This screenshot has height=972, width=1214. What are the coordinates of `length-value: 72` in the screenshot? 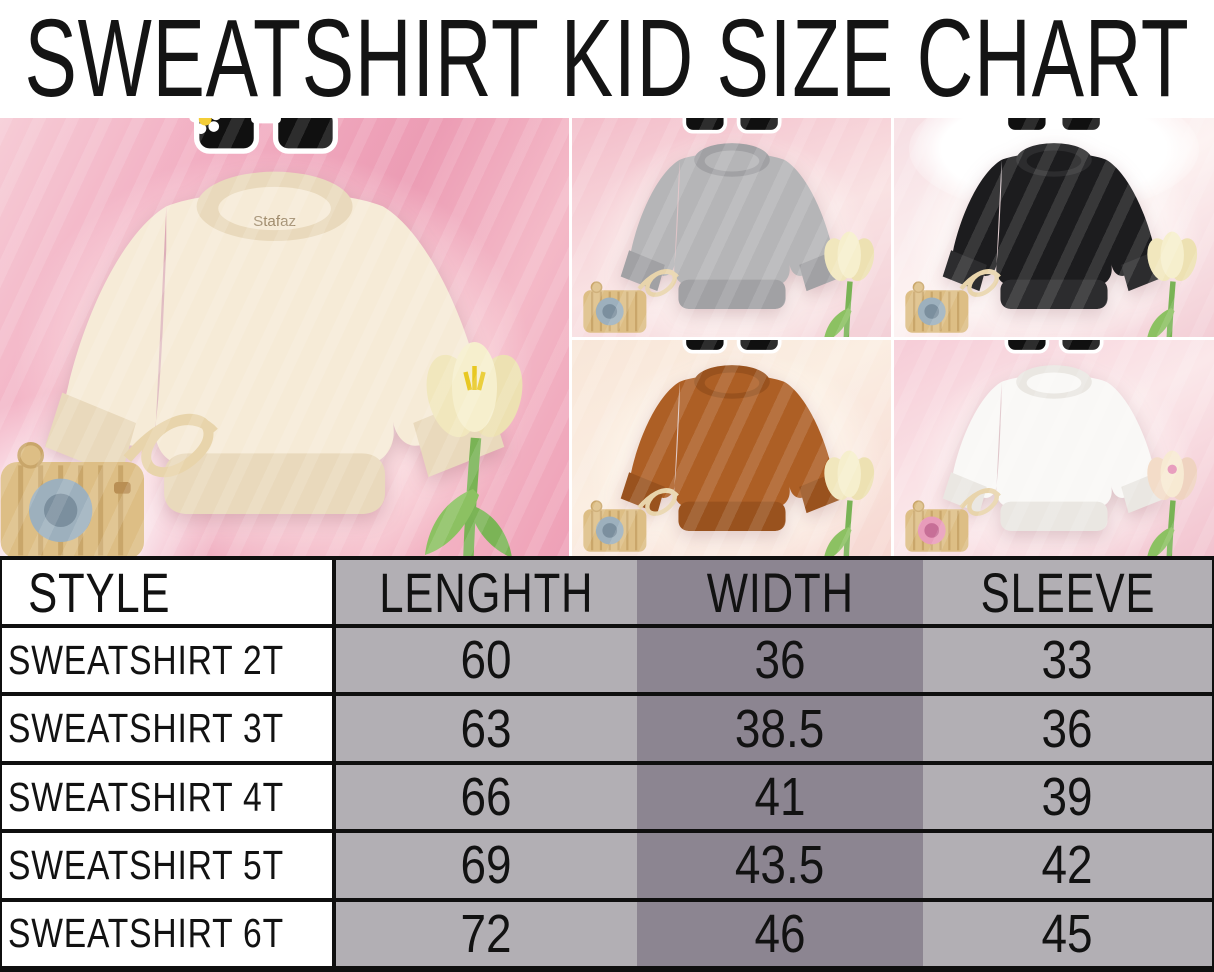 It's located at (486, 933).